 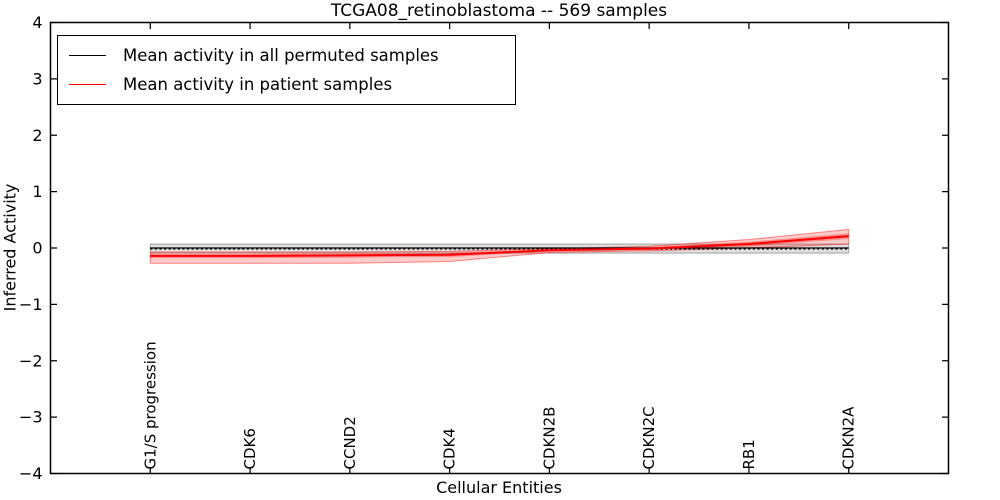 What do you see at coordinates (350, 442) in the screenshot?
I see `x-tick-label: CCND2` at bounding box center [350, 442].